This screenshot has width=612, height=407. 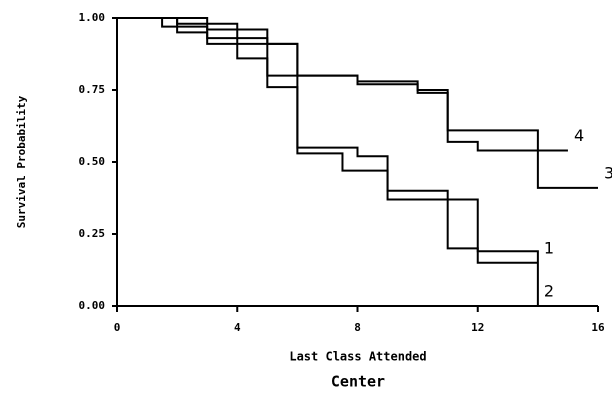 I want to click on y-axis-label: Survival Probability, so click(x=21, y=161).